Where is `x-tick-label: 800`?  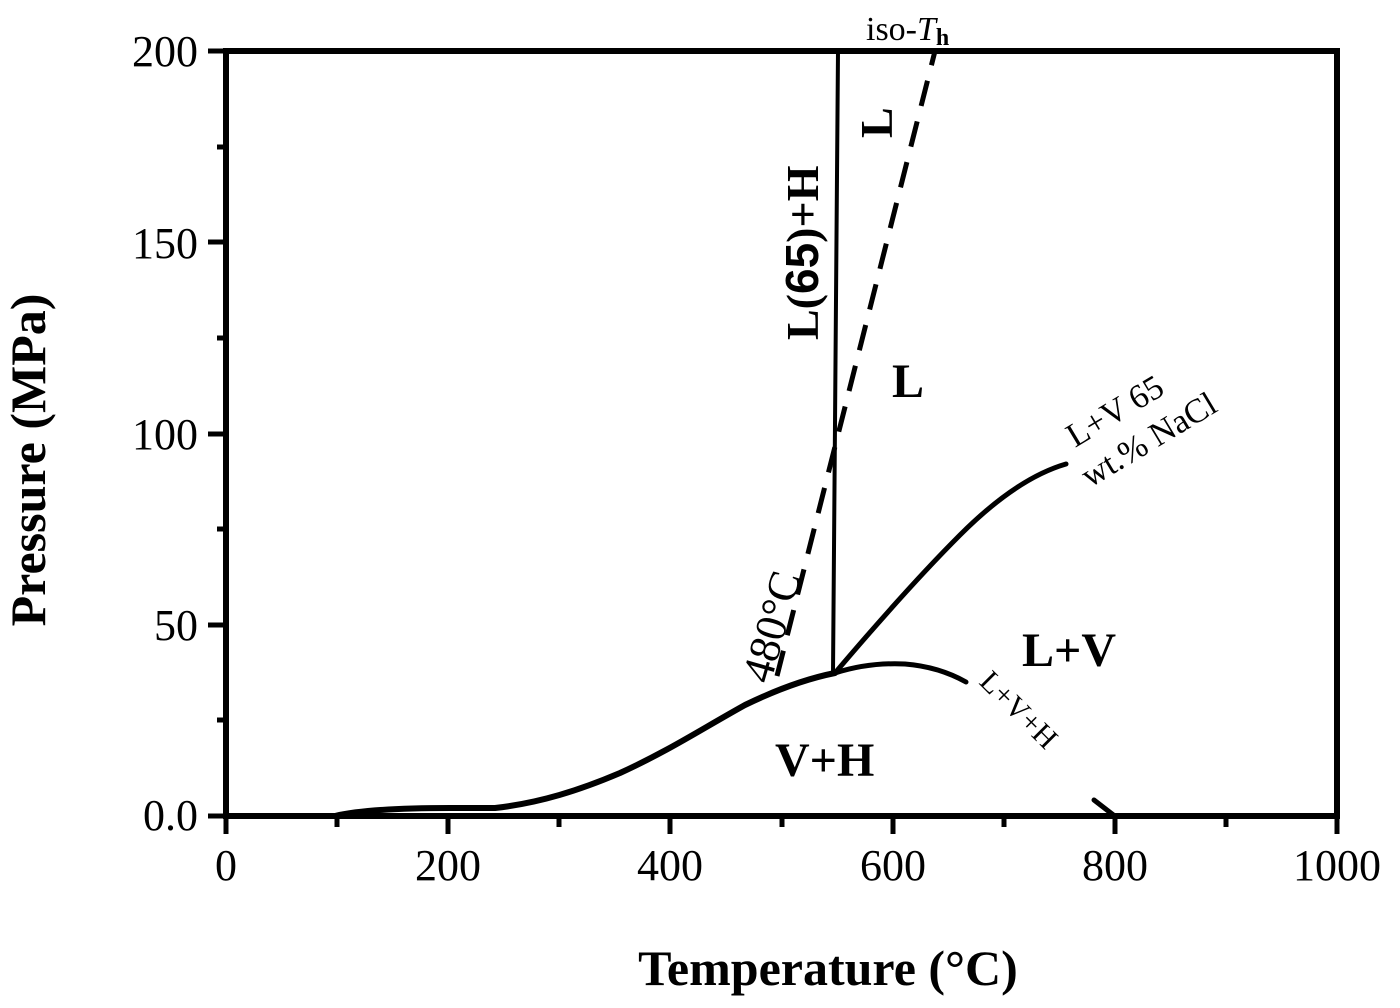
x-tick-label: 800 is located at coordinates (1115, 865).